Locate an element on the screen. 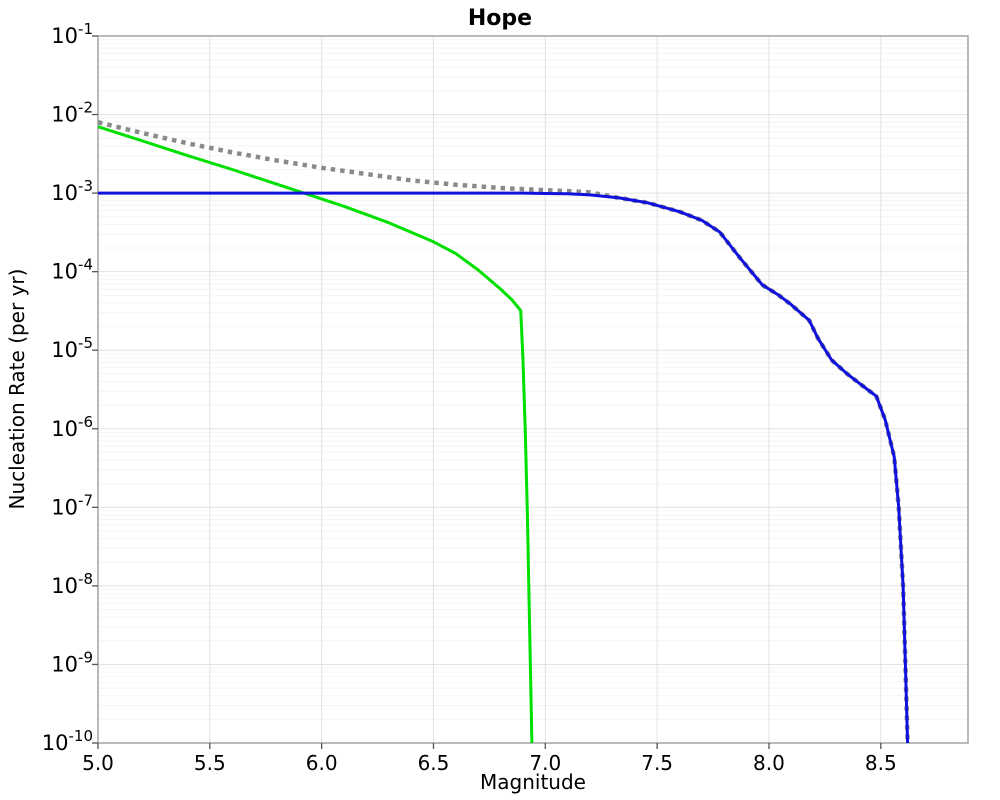 The width and height of the screenshot is (1000, 800). x-tick-label: 7.0 is located at coordinates (545, 763).